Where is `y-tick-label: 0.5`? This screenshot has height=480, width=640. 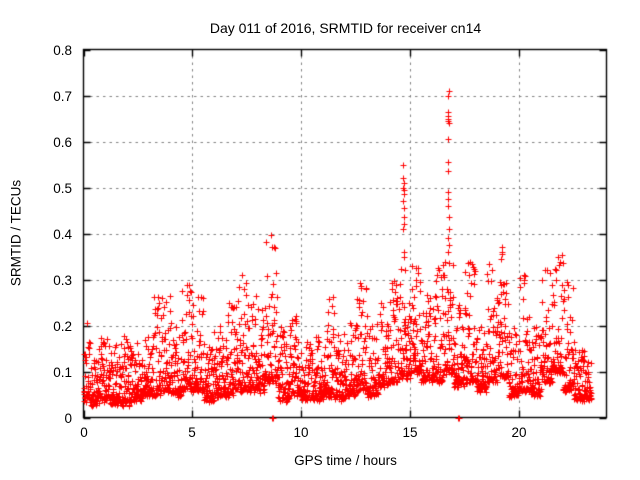 y-tick-label: 0.5 is located at coordinates (62, 188).